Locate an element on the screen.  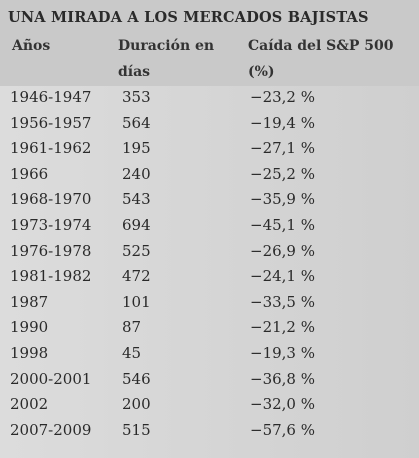
cell: 543 is located at coordinates (136, 199).